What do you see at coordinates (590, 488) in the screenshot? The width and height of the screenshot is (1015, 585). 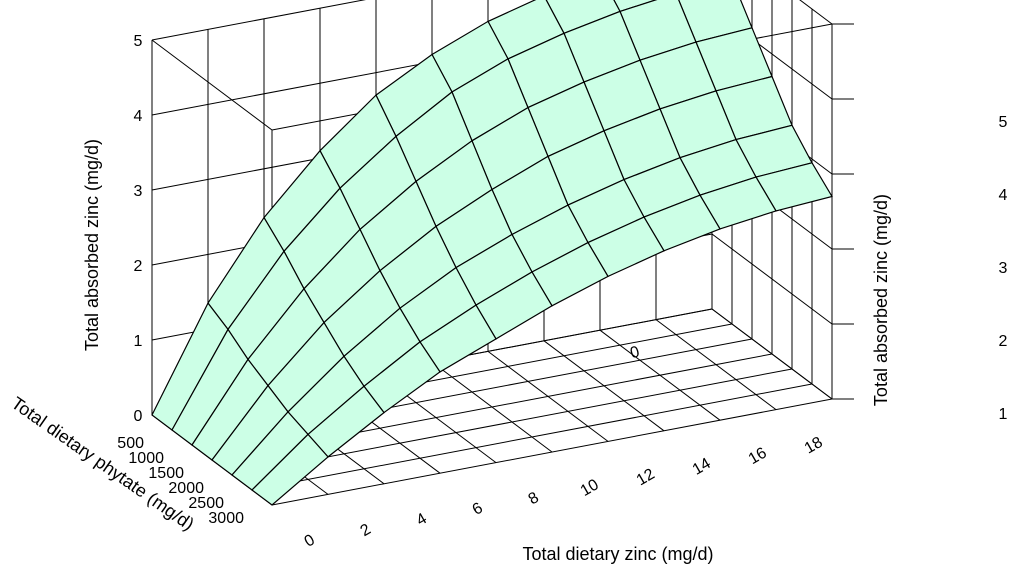 I see `x-tick-label: 10` at bounding box center [590, 488].